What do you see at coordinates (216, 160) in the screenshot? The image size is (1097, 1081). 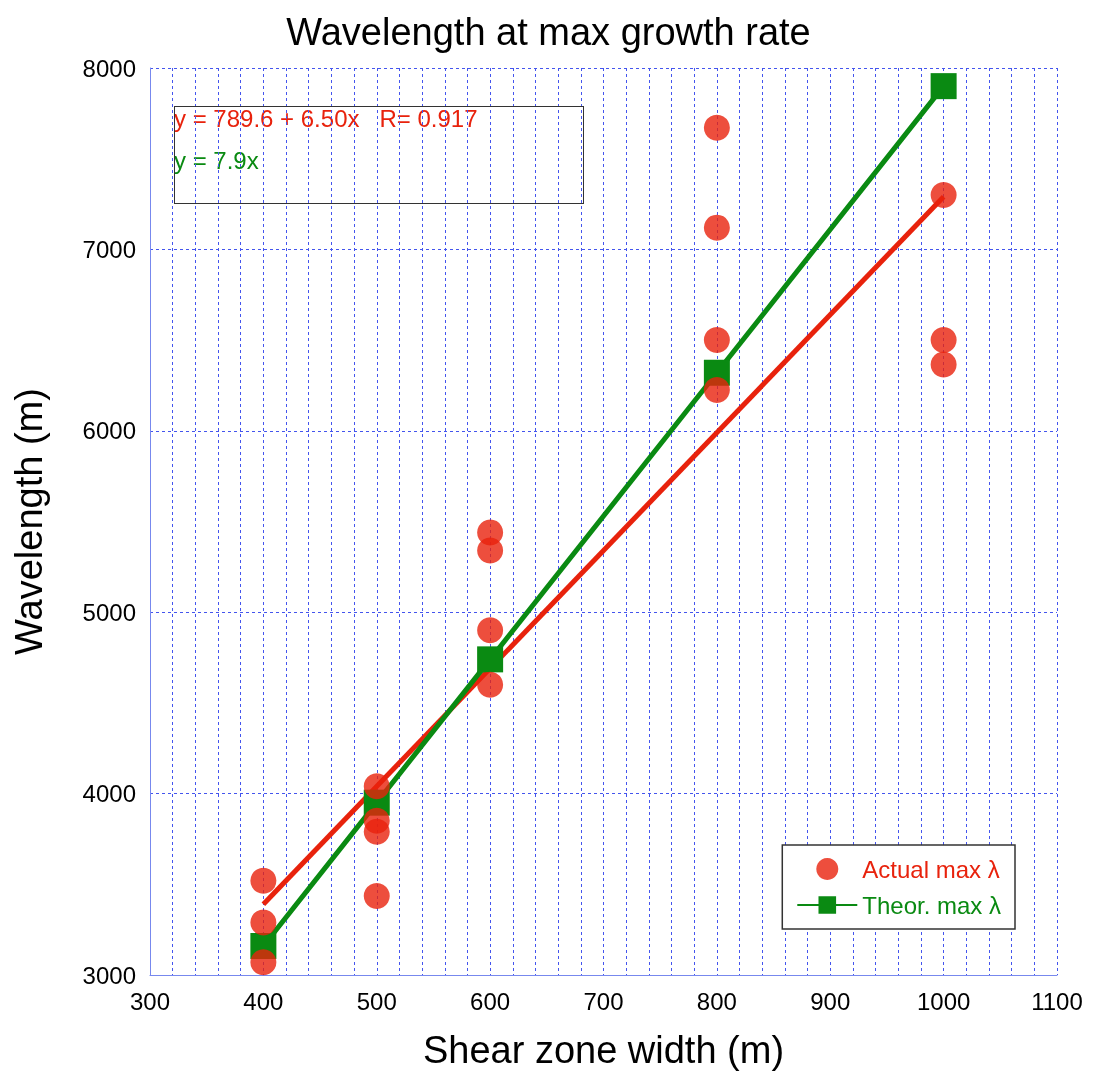 I see `annotation: y = 7.9x` at bounding box center [216, 160].